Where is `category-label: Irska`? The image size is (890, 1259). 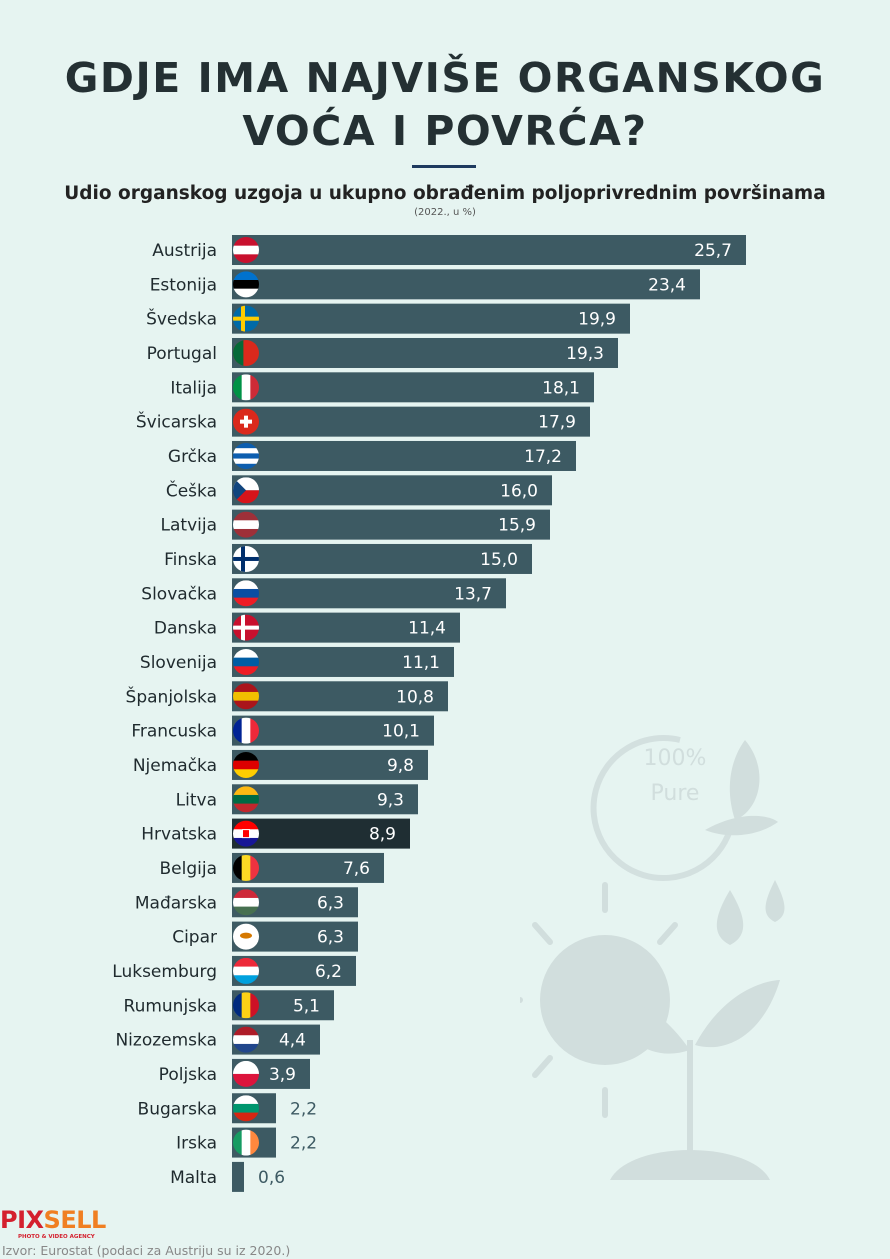 category-label: Irska is located at coordinates (196, 1144).